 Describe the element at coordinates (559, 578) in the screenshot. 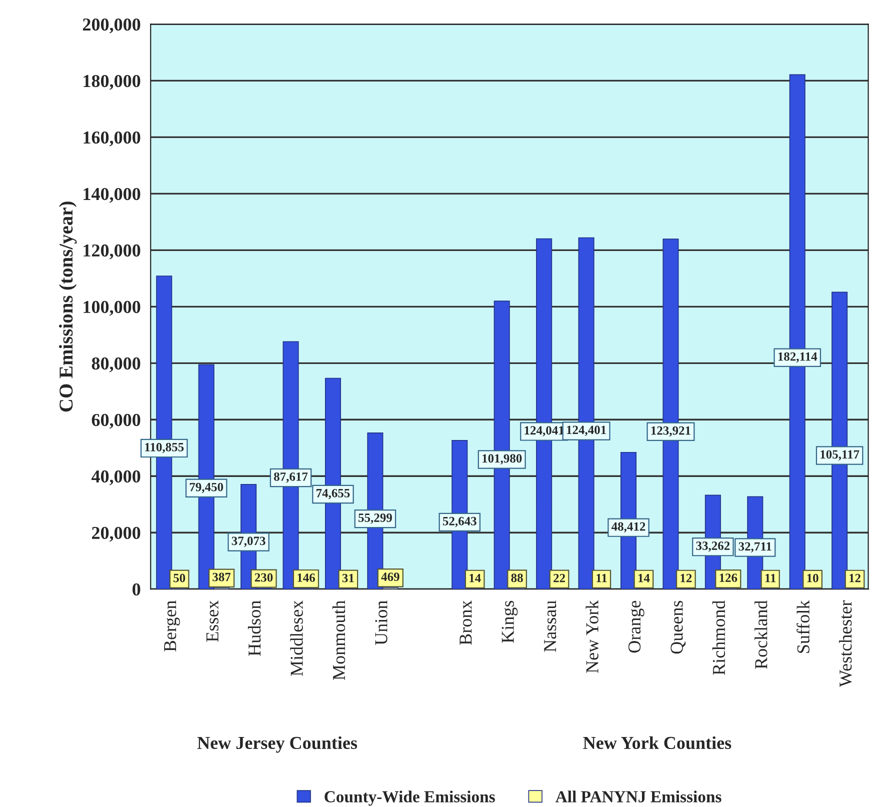

I see `data-label: 22` at that location.